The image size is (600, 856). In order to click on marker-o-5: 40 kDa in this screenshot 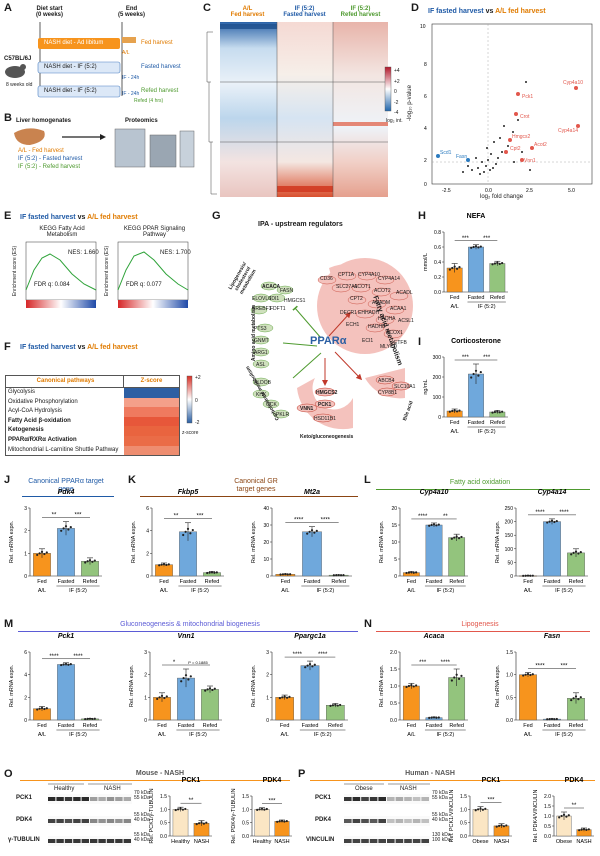, I will do `click(142, 840)`.